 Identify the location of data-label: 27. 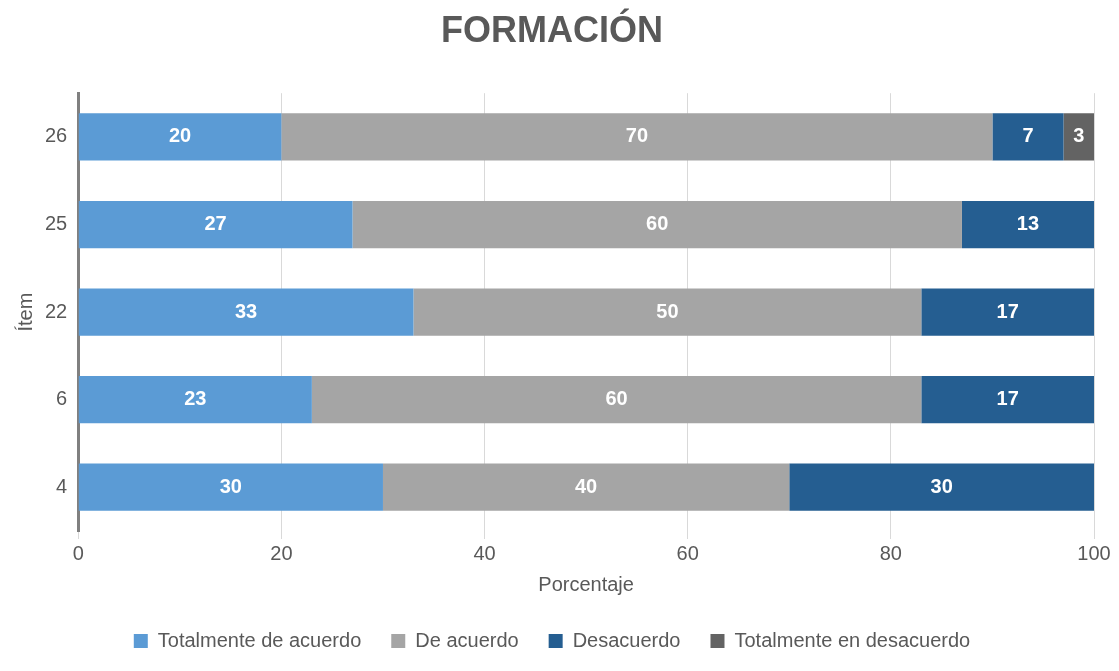
(215, 223).